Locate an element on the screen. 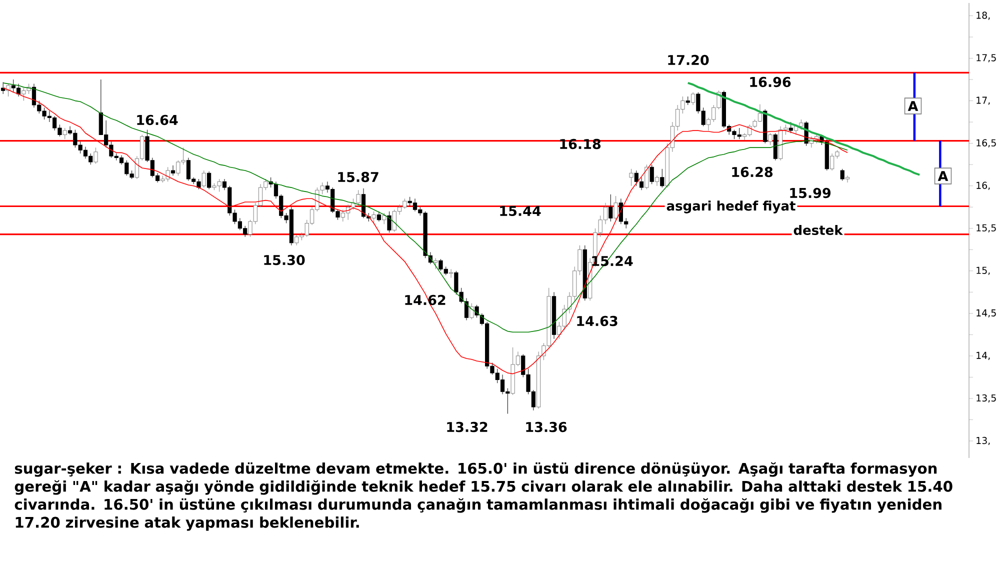 The width and height of the screenshot is (1000, 566). y-tick-label: 17,5 is located at coordinates (986, 58).